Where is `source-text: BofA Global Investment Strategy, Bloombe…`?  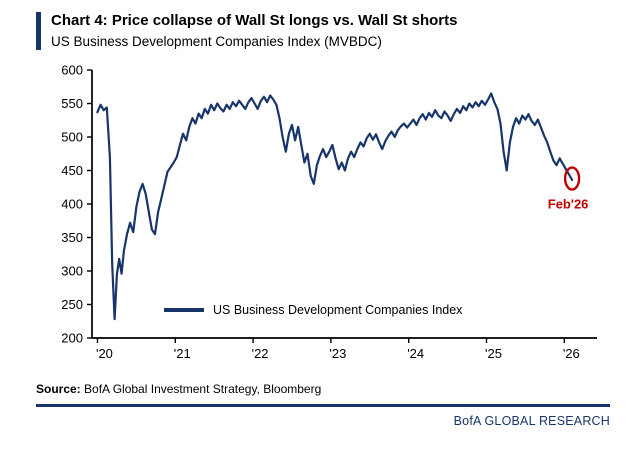 source-text: BofA Global Investment Strategy, Bloombe… is located at coordinates (201, 389).